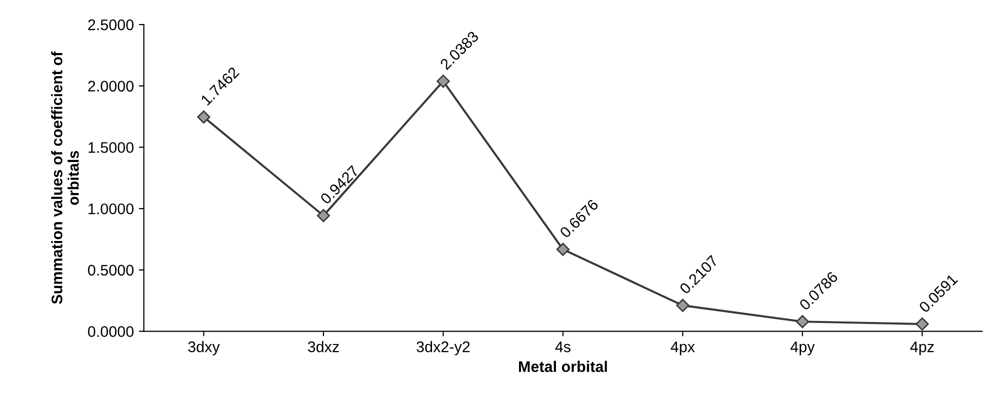 This screenshot has width=992, height=409. Describe the element at coordinates (922, 349) in the screenshot. I see `x-tick-label: 4pz` at that location.